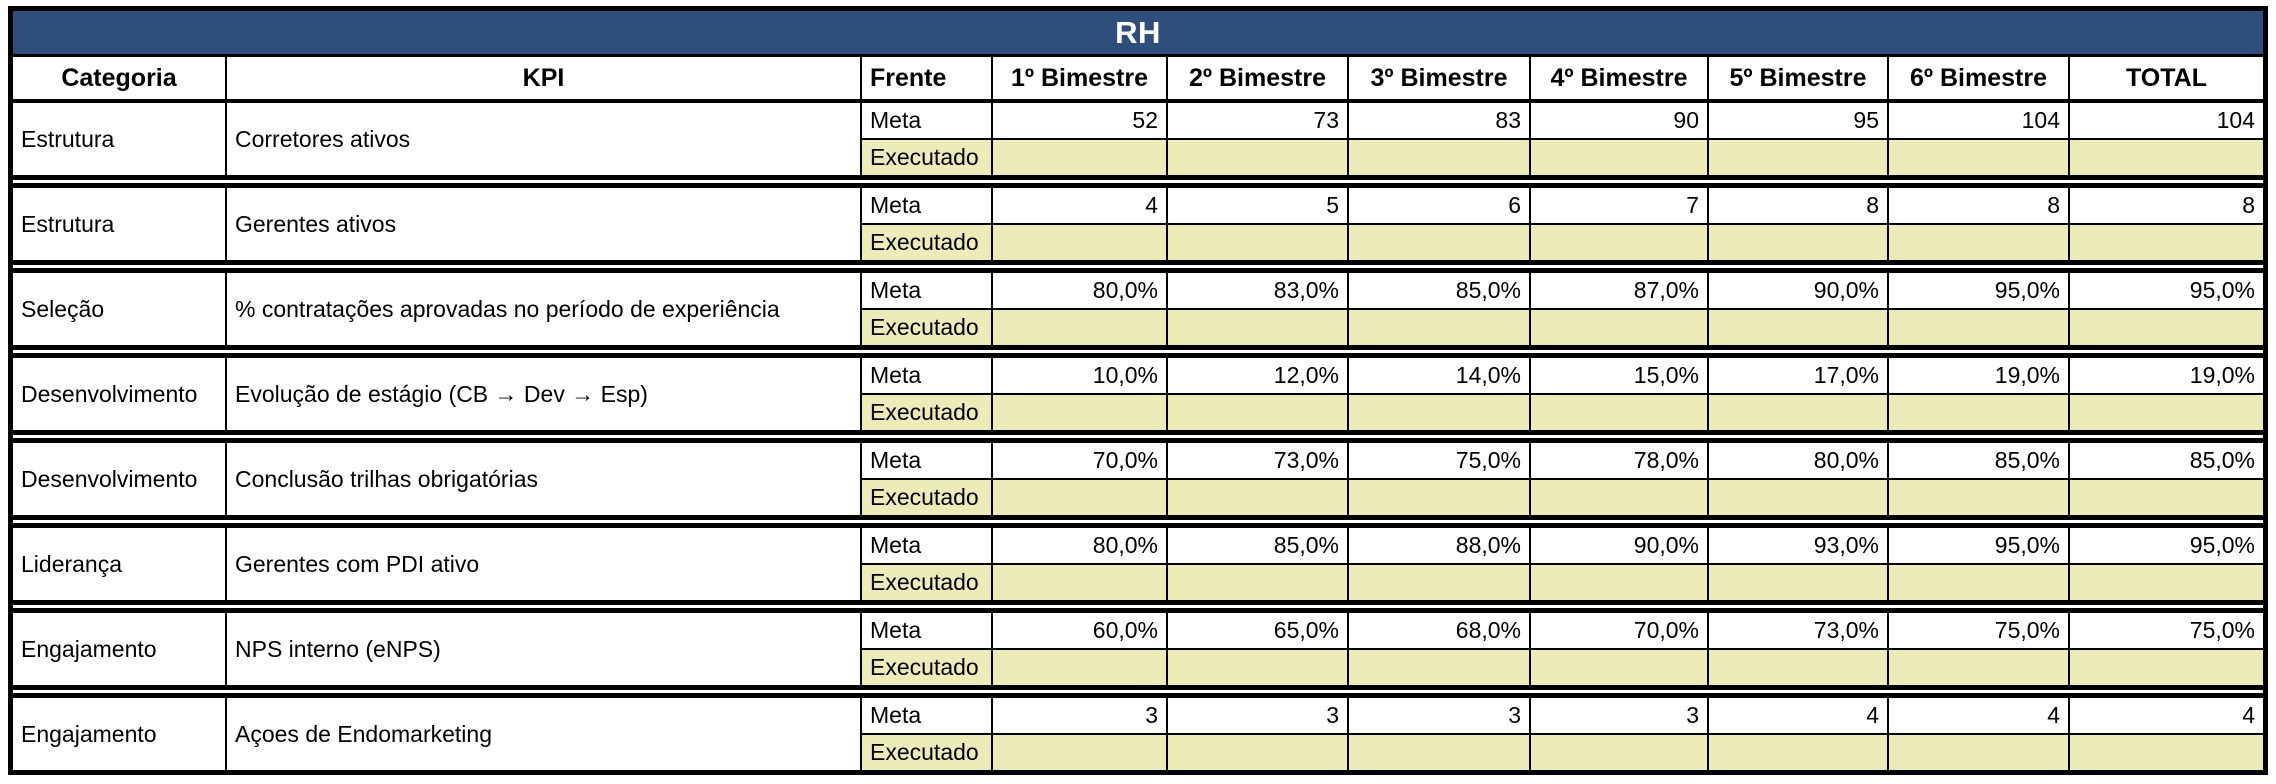 Image resolution: width=2276 pixels, height=784 pixels. What do you see at coordinates (1256, 376) in the screenshot?
I see `meta-value-cell: 12,0%` at bounding box center [1256, 376].